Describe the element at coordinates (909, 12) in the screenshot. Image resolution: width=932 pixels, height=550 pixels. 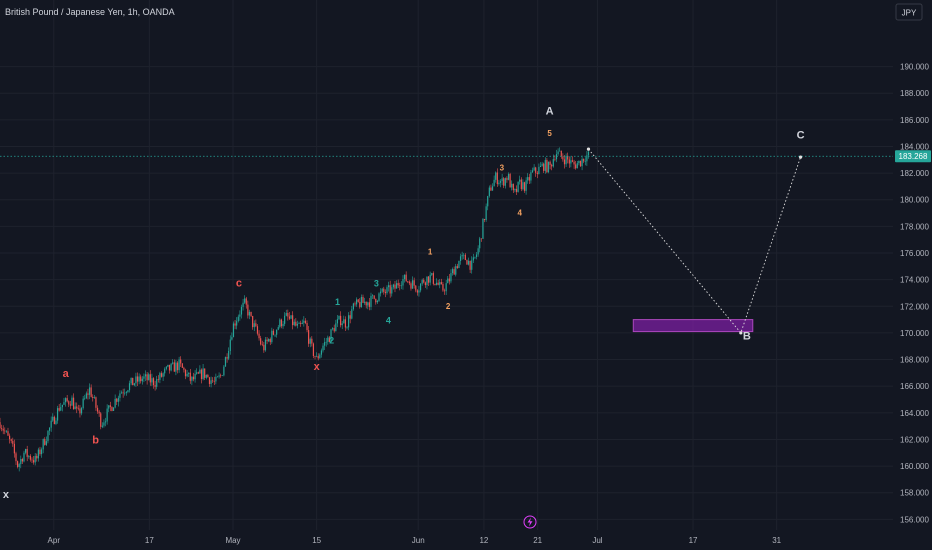
I see `currency-button: JPY` at that location.